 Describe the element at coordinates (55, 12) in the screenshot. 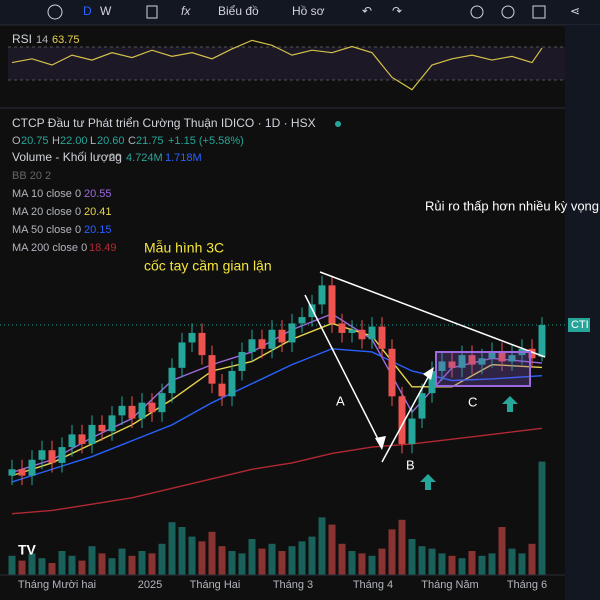

I see `add-symbol-button` at that location.